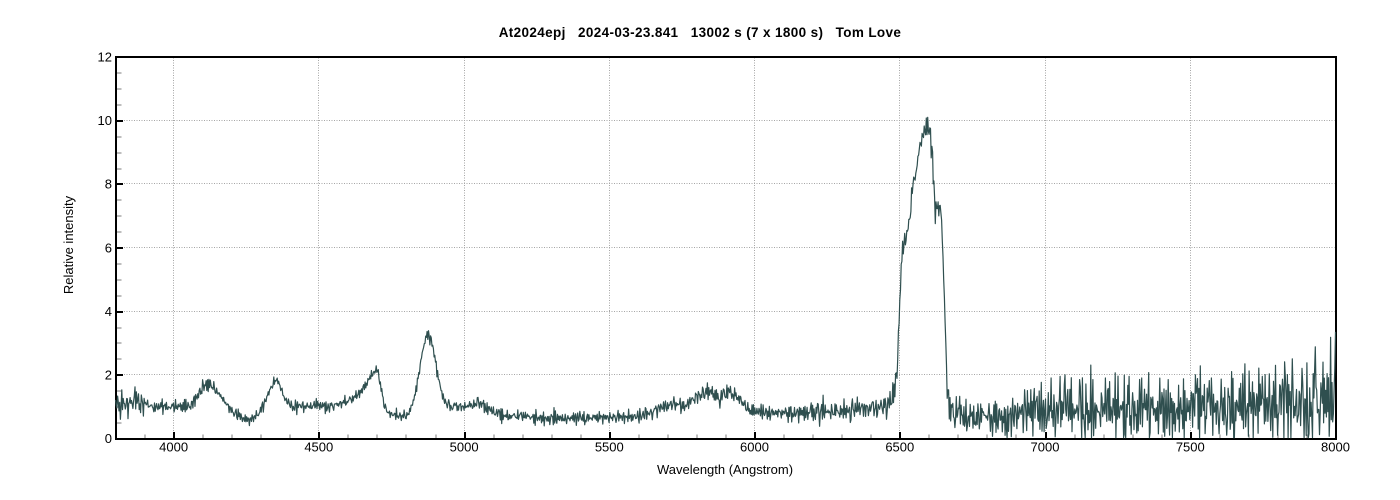 The height and width of the screenshot is (500, 1400). I want to click on svg-text: 7500, so click(1190, 446).